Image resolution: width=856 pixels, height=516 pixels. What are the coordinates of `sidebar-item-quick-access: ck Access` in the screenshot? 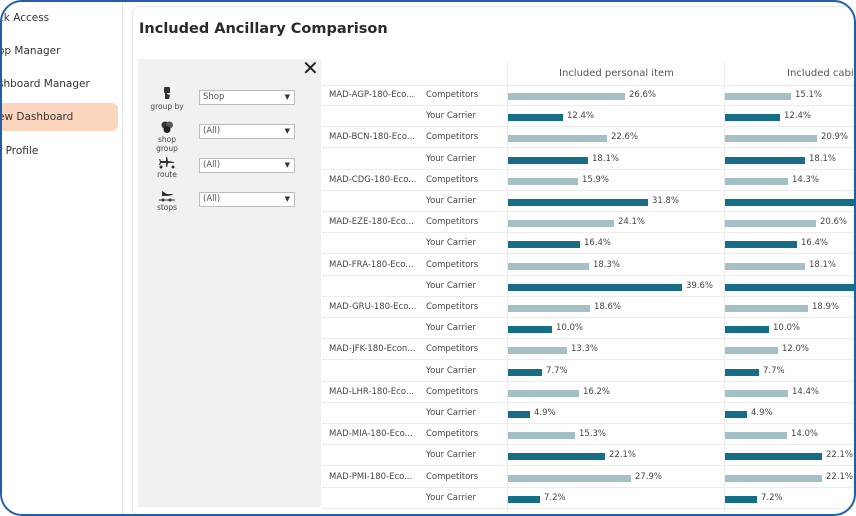 It's located at (25, 18).